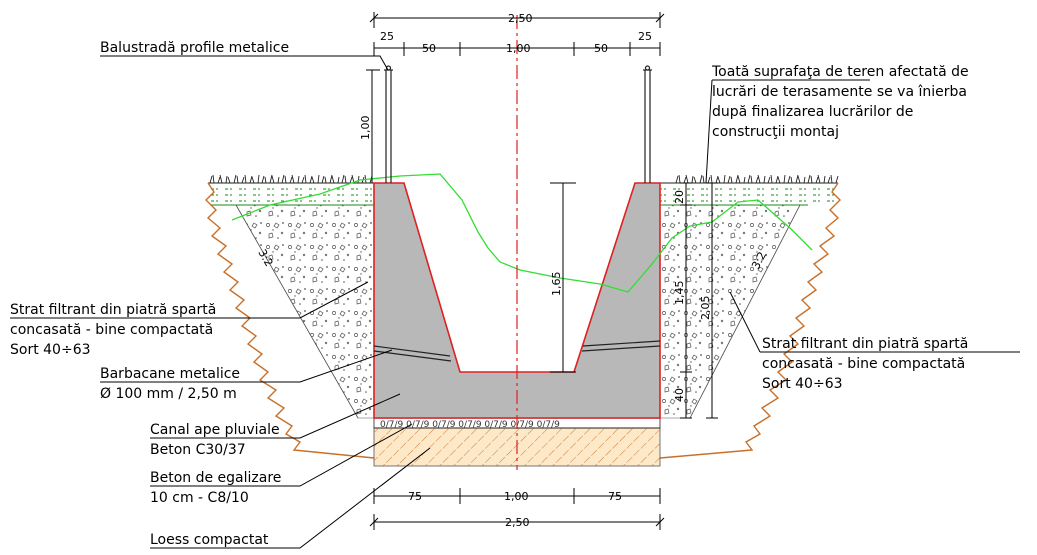 Image resolution: width=1037 pixels, height=555 pixels. What do you see at coordinates (601, 48) in the screenshot?
I see `dim-top-part-4: 50` at bounding box center [601, 48].